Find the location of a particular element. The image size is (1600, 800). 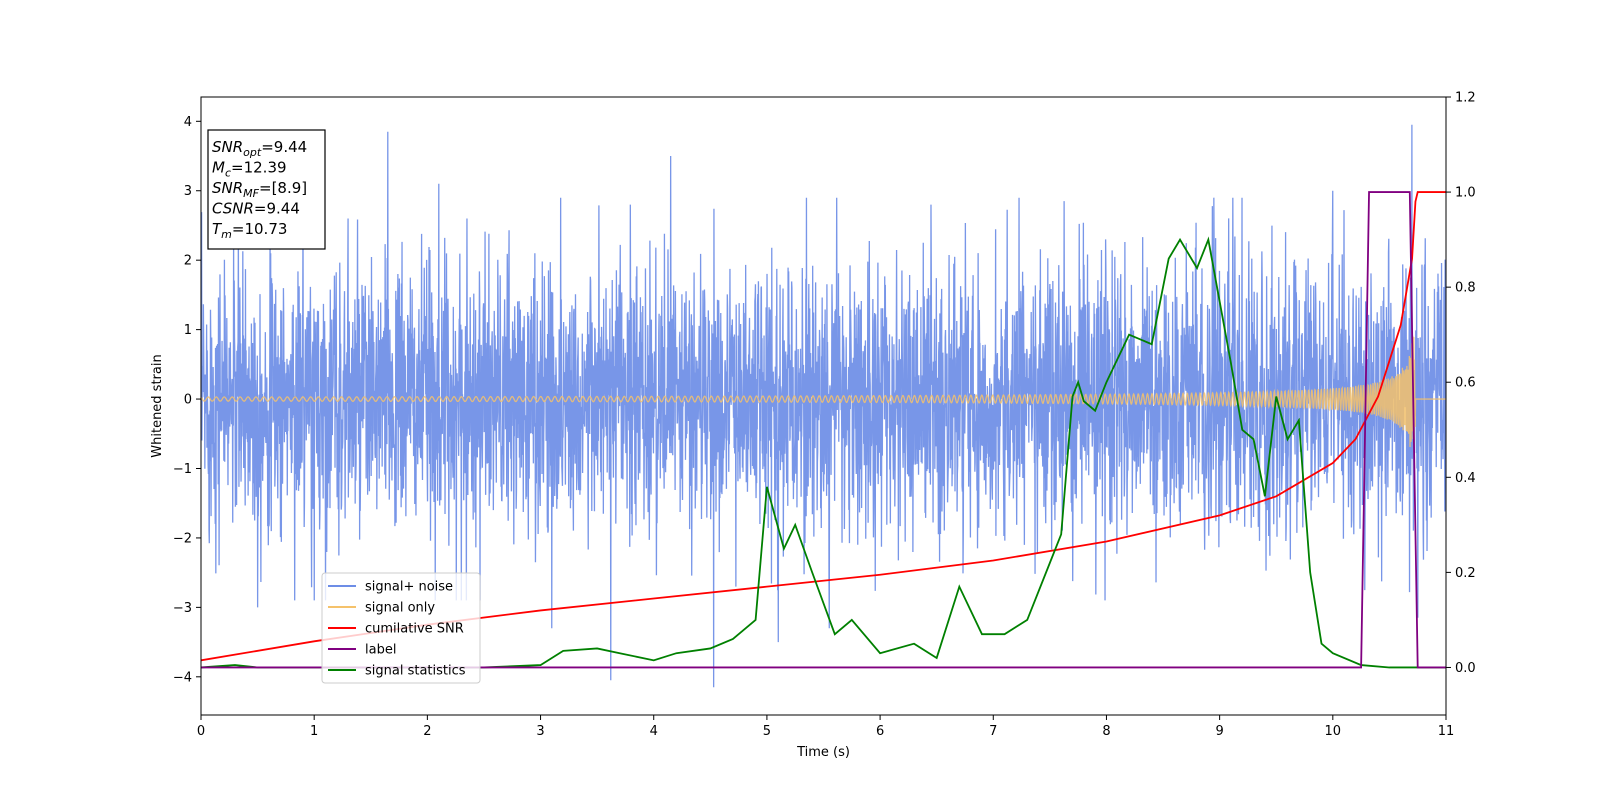

x-tick: 7 is located at coordinates (993, 727).